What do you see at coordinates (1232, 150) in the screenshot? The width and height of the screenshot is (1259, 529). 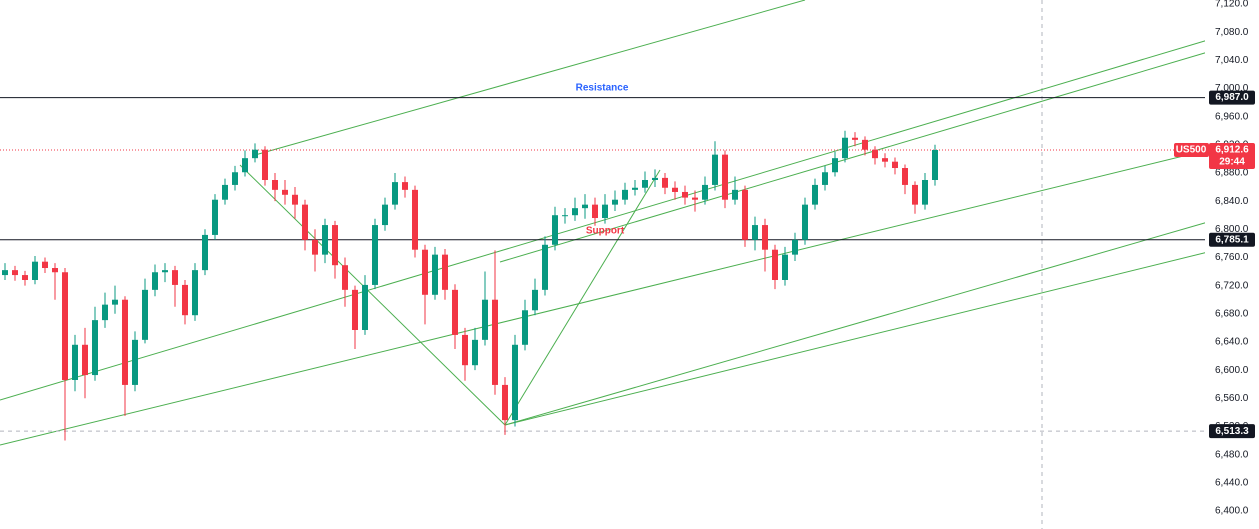 I see `last-price-label: 6,912.6` at bounding box center [1232, 150].